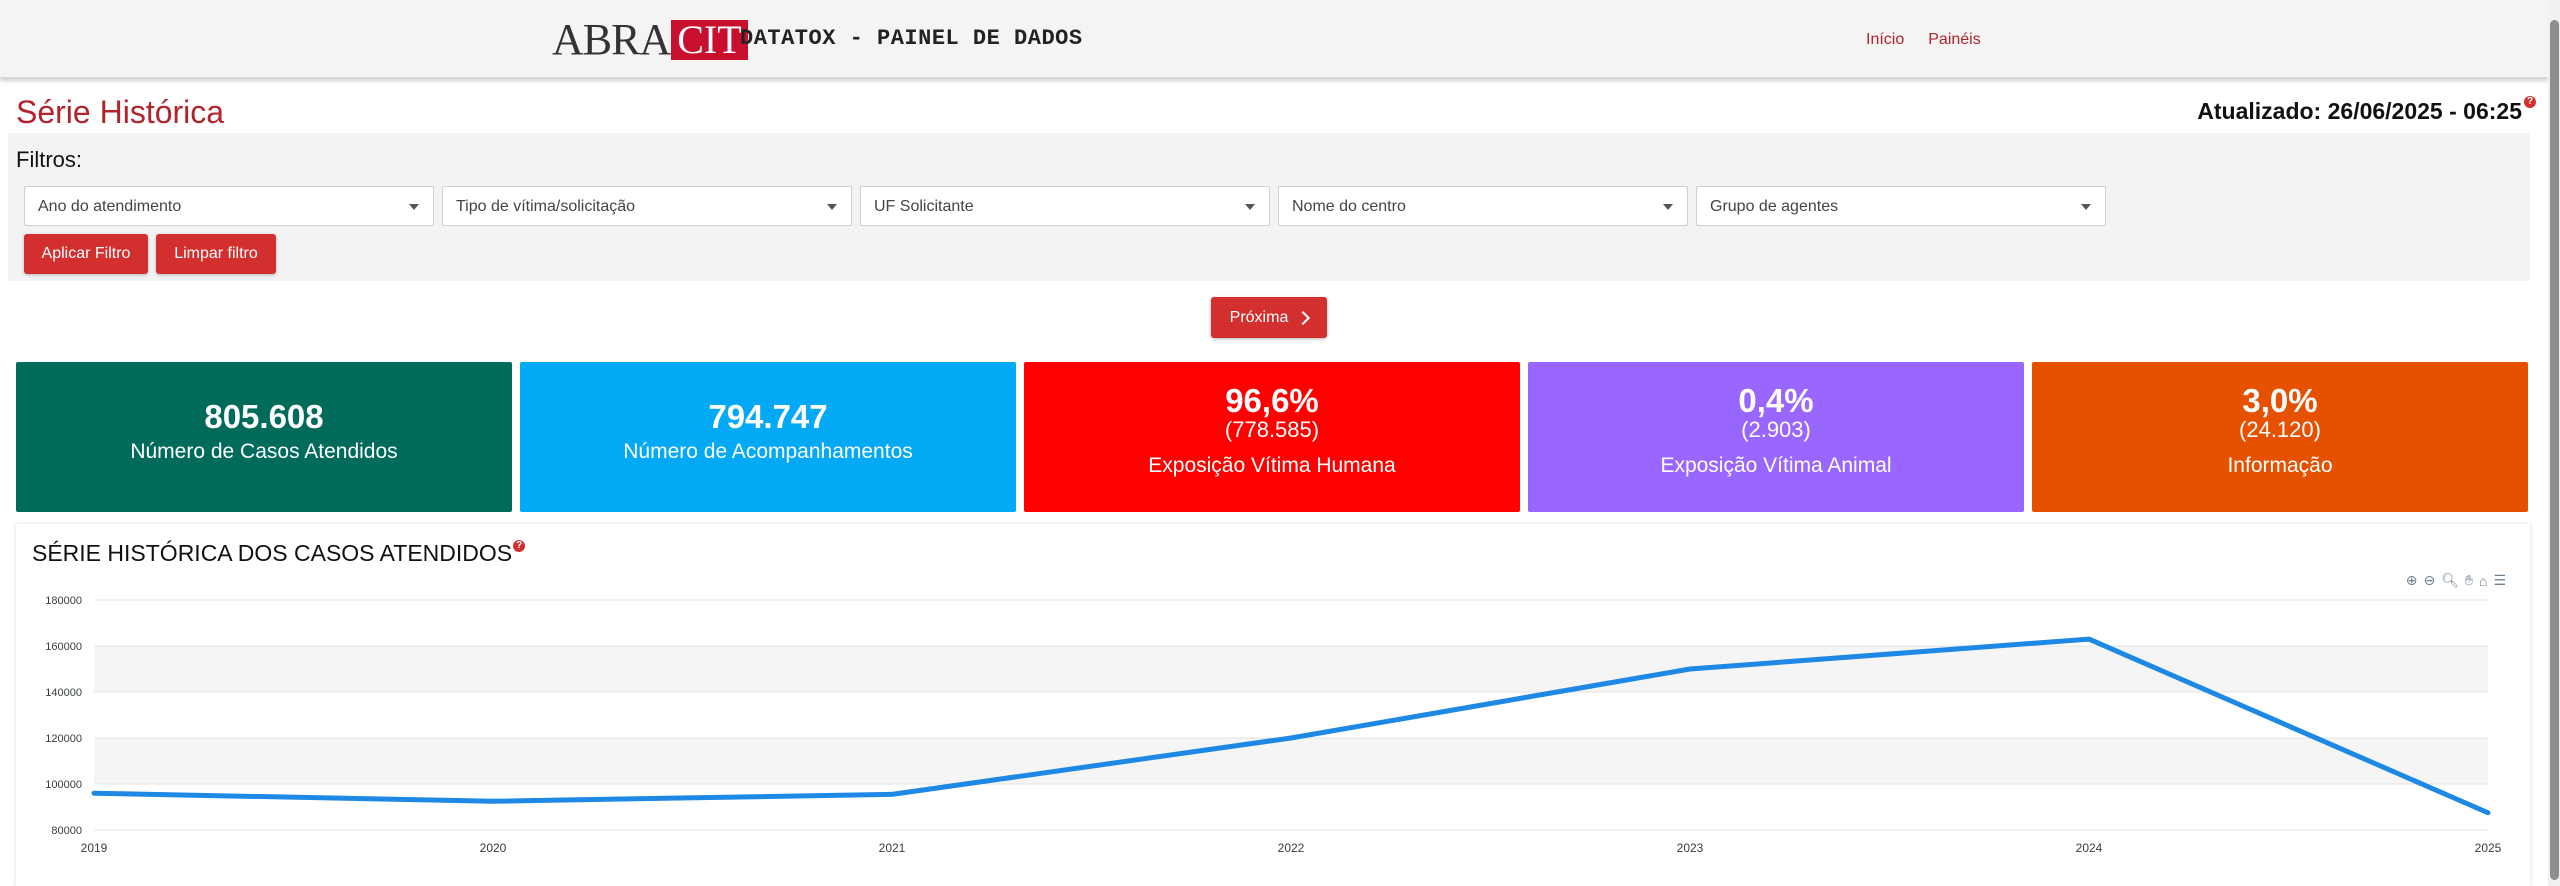  What do you see at coordinates (768, 416) in the screenshot?
I see `card-value: 794.747` at bounding box center [768, 416].